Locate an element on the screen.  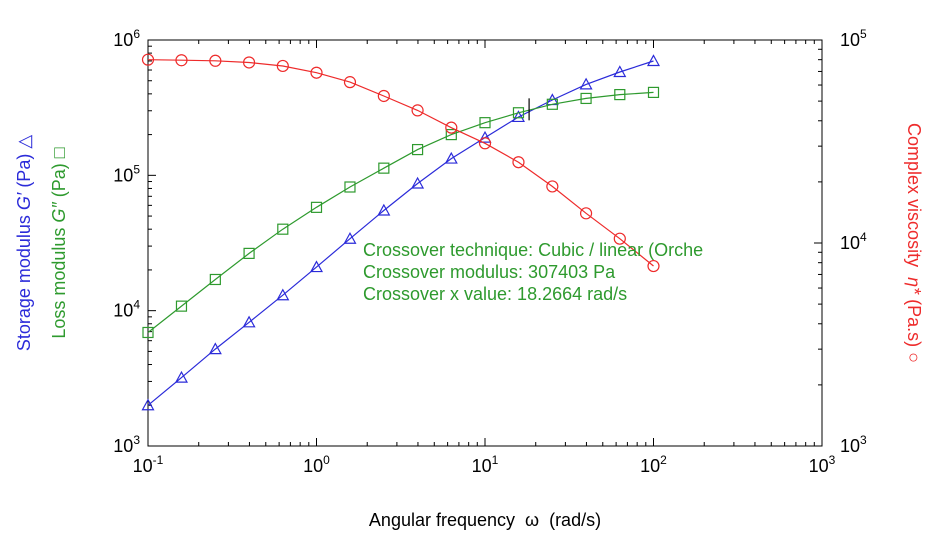
x-tick-label: 10¹ is located at coordinates (485, 464).